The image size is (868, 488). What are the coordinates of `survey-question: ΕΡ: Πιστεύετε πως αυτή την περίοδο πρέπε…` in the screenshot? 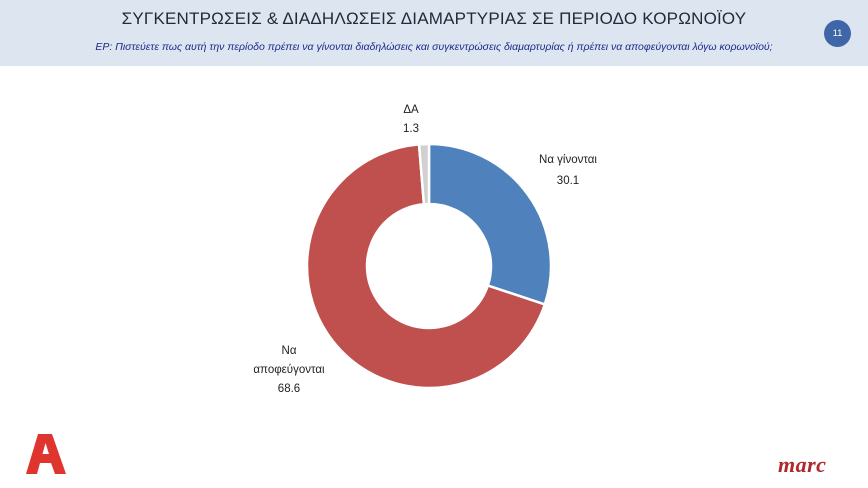 It's located at (434, 47).